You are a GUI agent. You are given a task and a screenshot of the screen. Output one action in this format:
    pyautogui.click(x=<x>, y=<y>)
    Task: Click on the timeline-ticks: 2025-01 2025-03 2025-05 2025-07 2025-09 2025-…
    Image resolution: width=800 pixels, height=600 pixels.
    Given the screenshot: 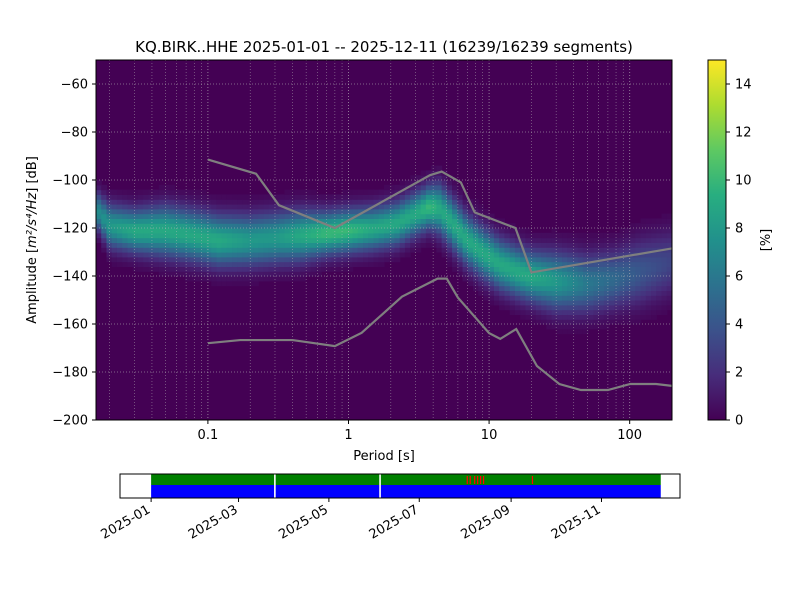 What is the action you would take?
    pyautogui.click(x=351, y=520)
    